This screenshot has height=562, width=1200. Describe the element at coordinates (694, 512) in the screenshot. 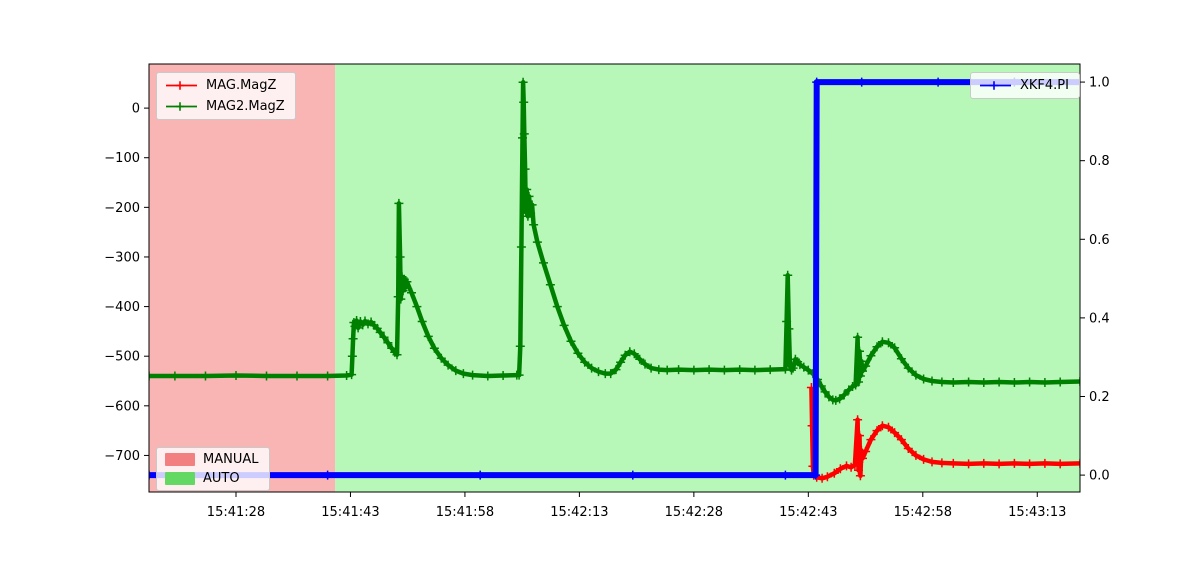

I see `x-tick-label: 15:42:28` at that location.